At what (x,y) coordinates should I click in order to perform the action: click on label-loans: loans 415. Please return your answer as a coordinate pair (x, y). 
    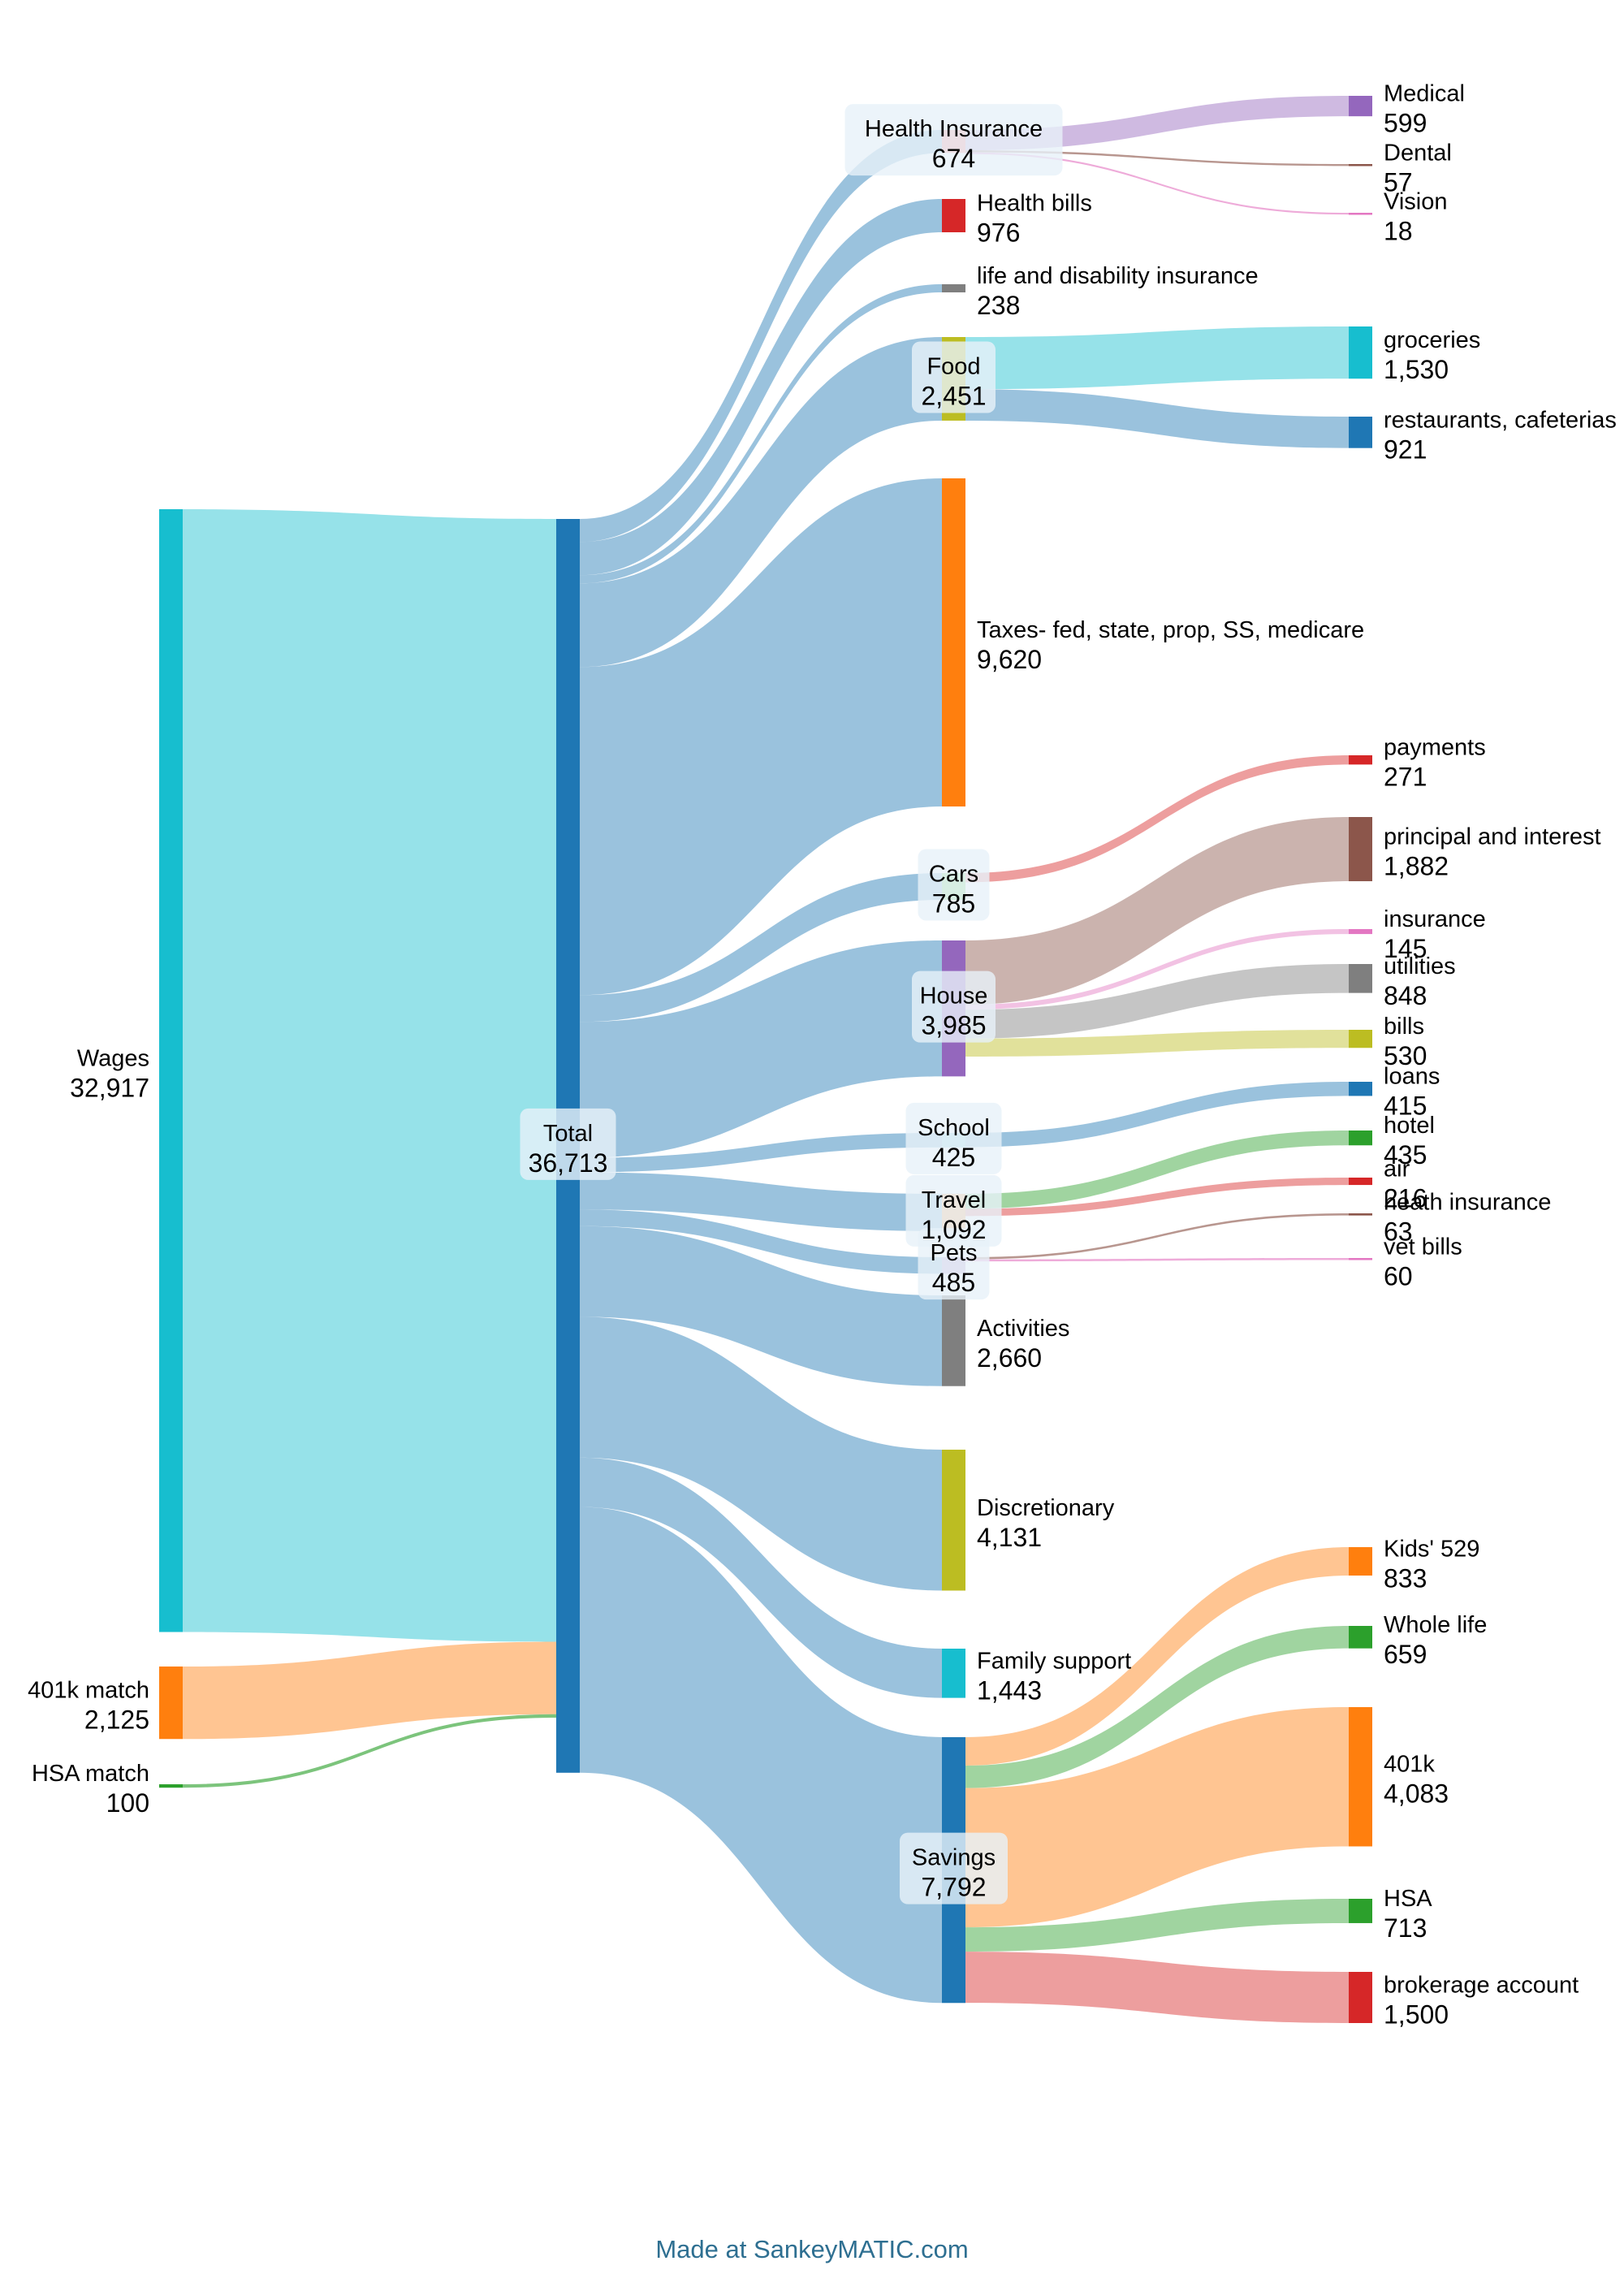
    Looking at the image, I should click on (1412, 1093).